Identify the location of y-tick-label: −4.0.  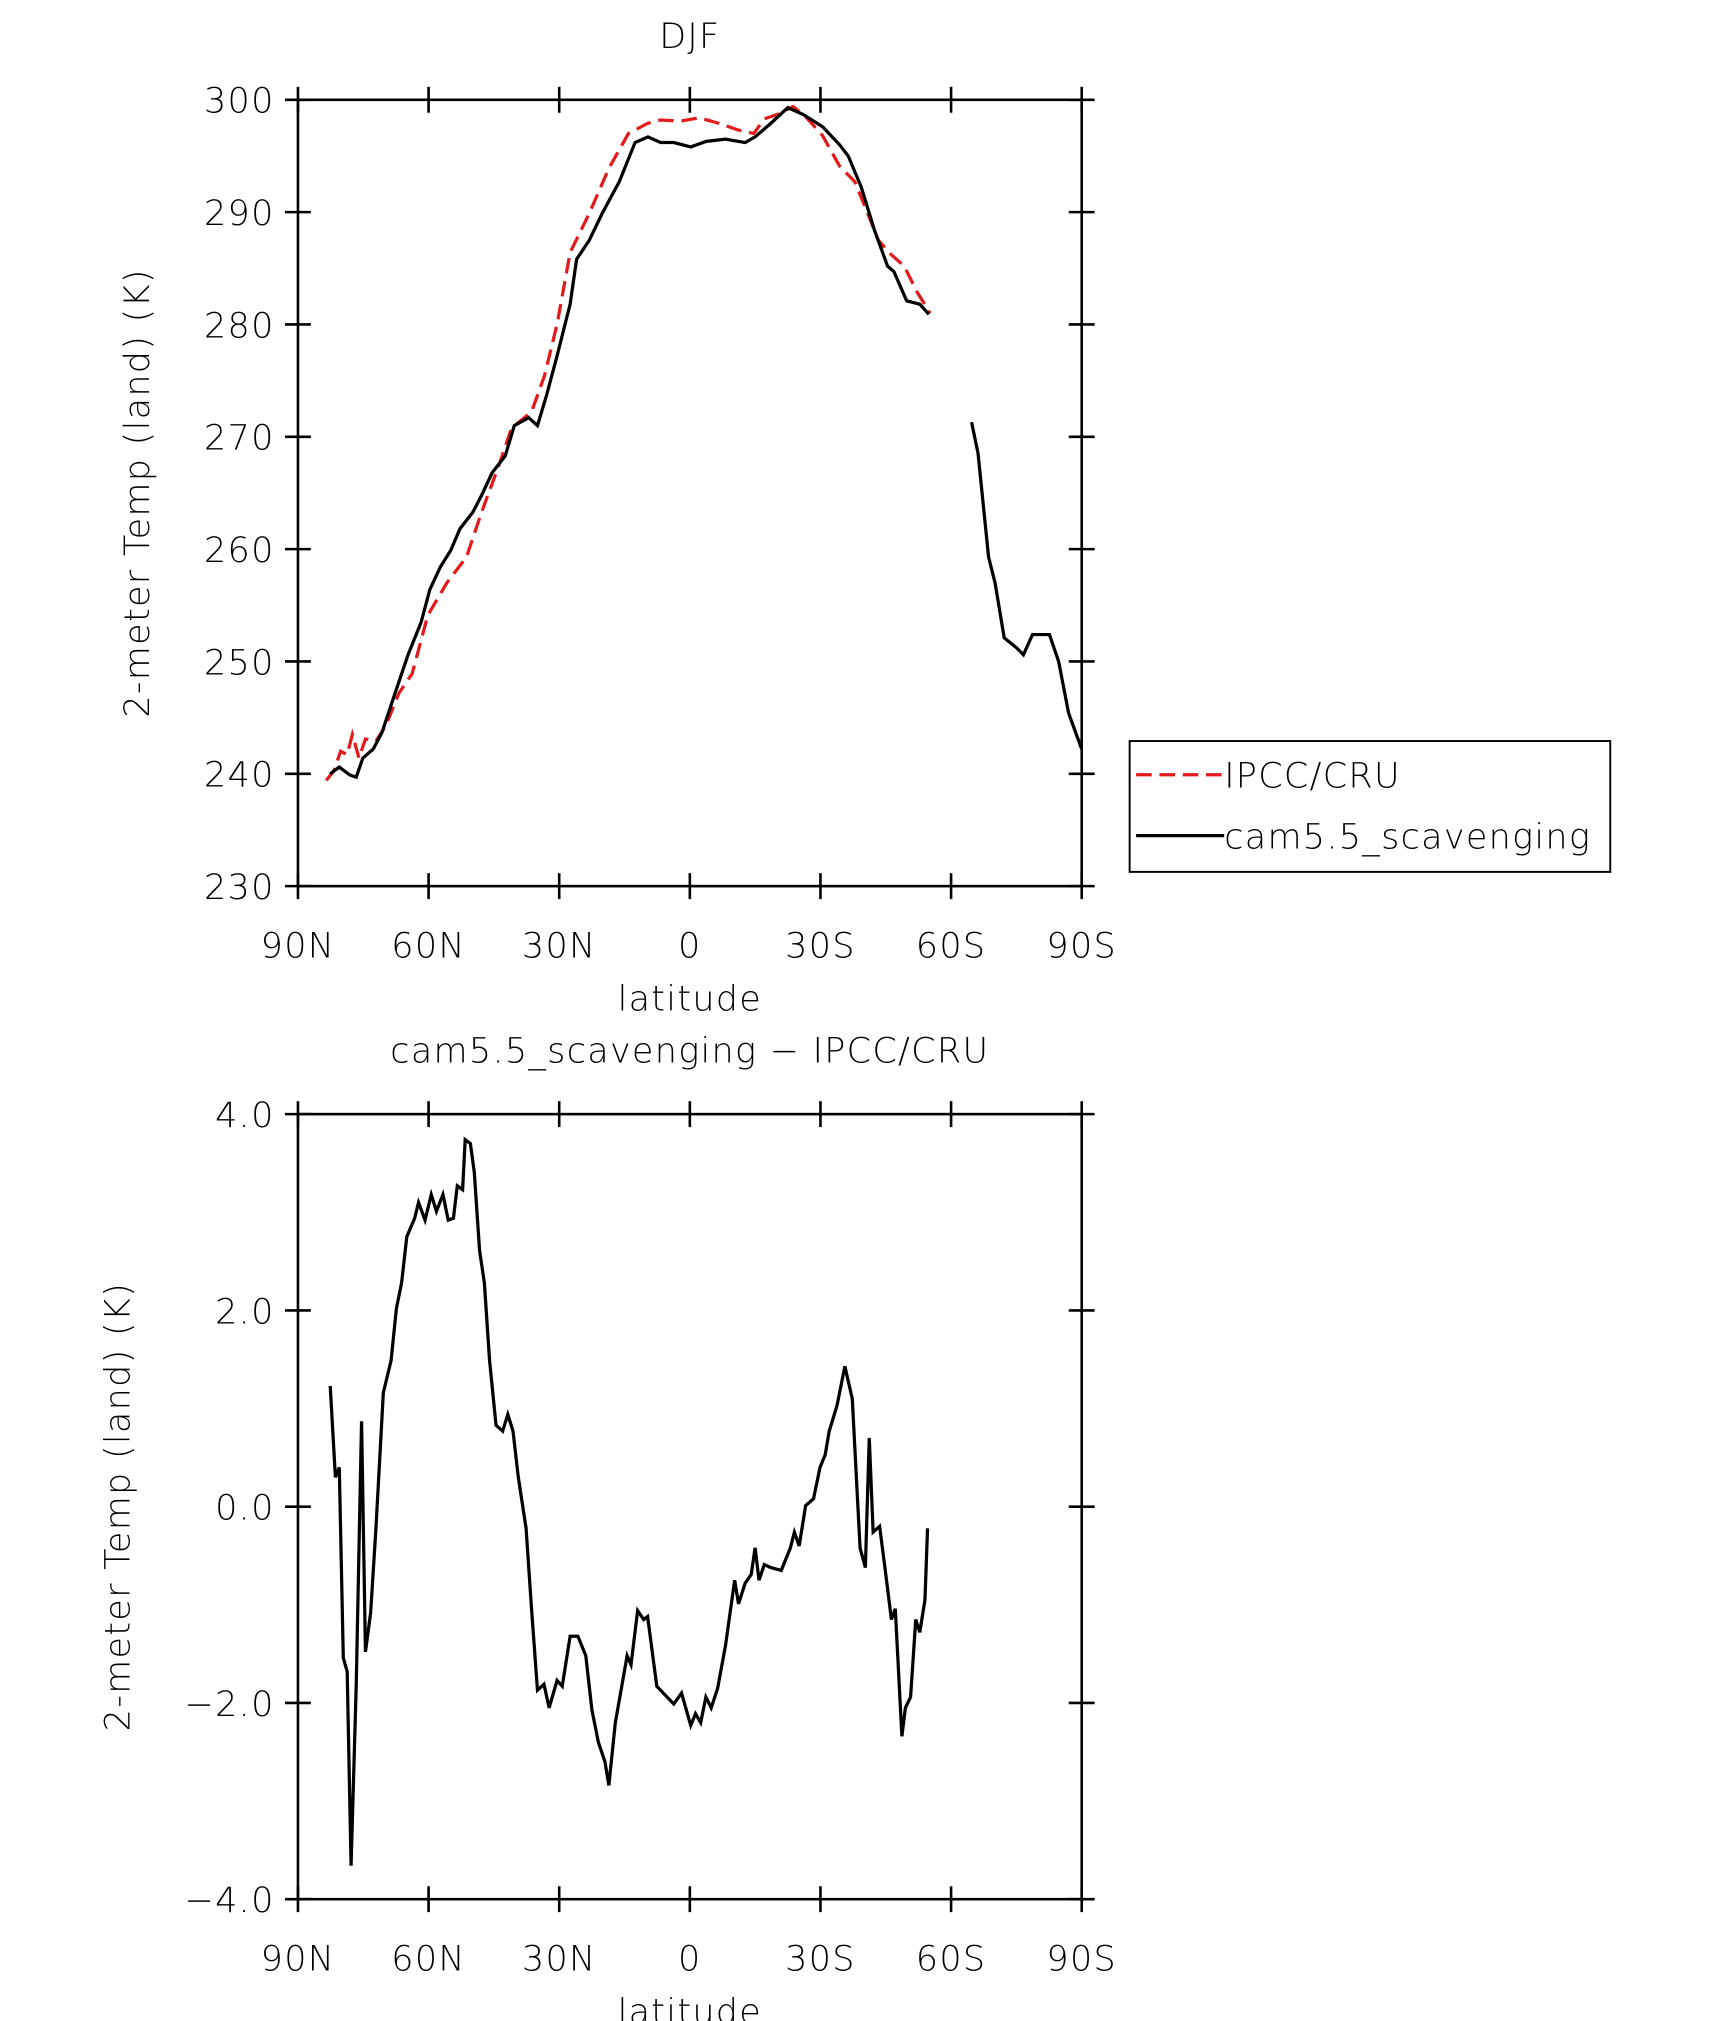
(230, 1901).